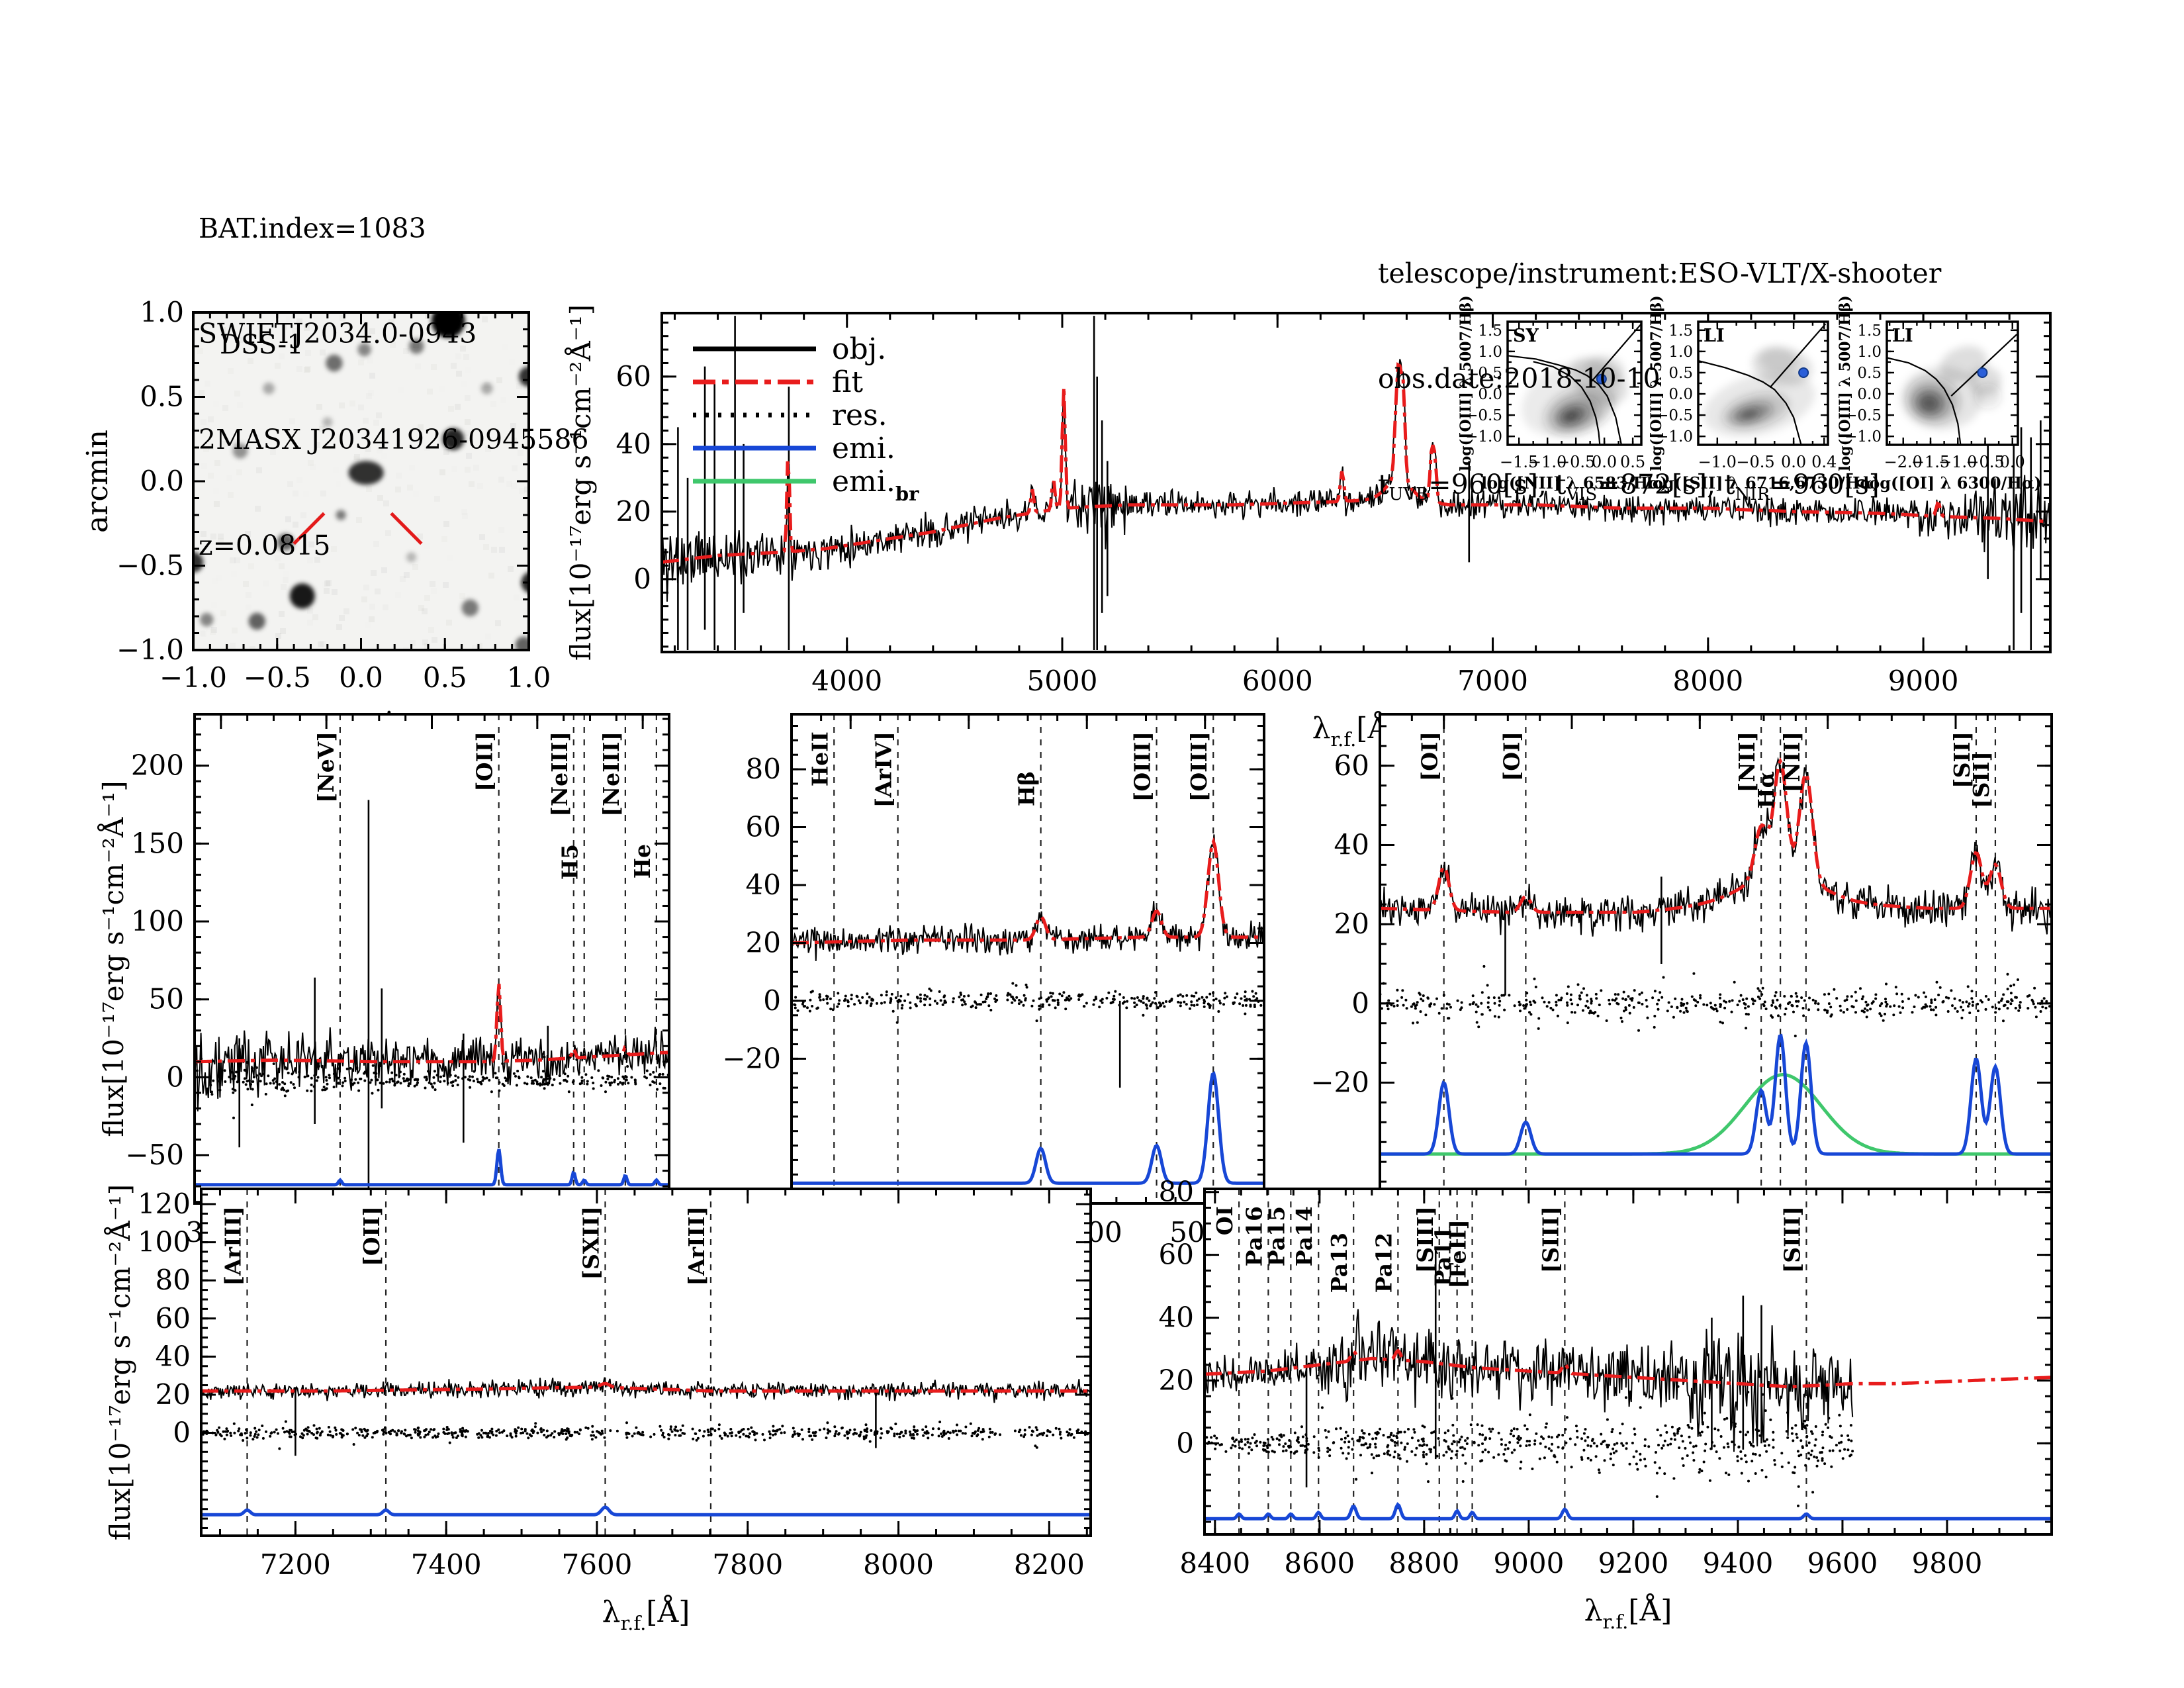 Image resolution: width=2184 pixels, height=1688 pixels. Describe the element at coordinates (1493, 681) in the screenshot. I see `svg-text: 7000` at that location.